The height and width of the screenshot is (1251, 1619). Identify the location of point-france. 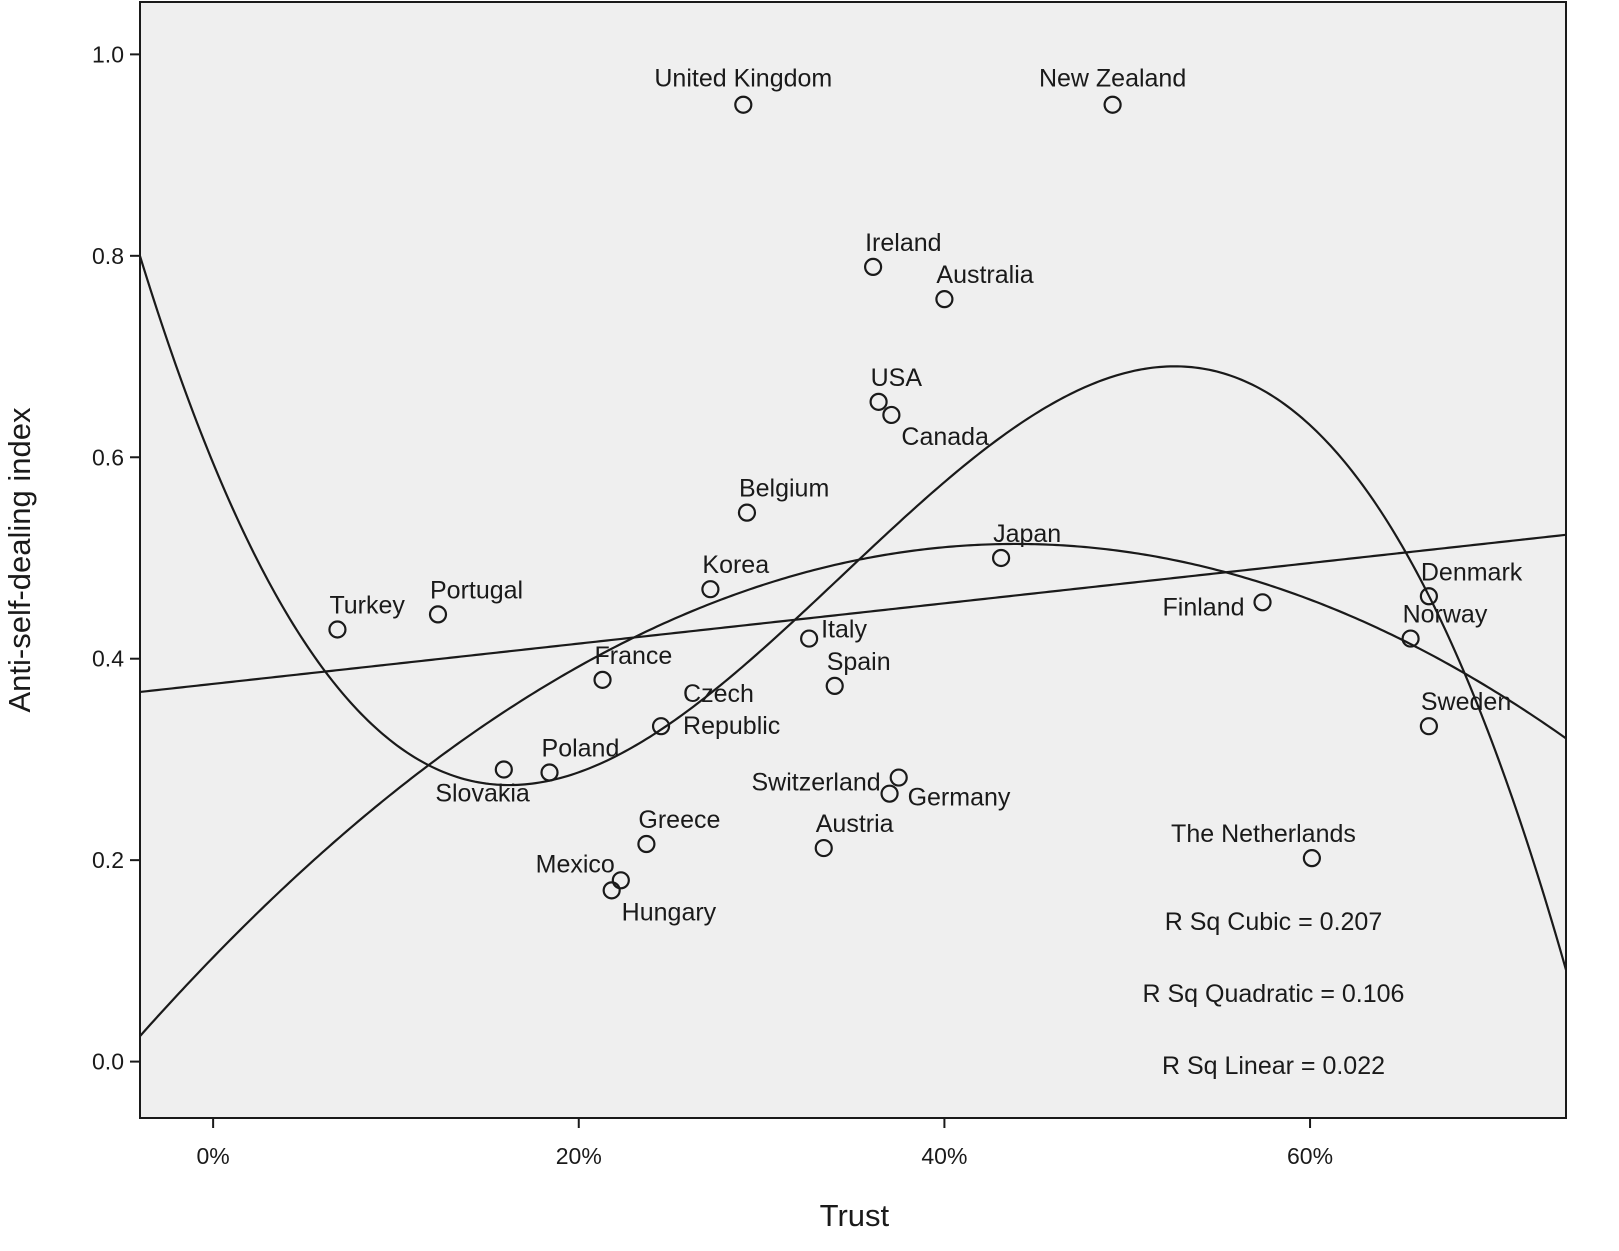
(602, 679).